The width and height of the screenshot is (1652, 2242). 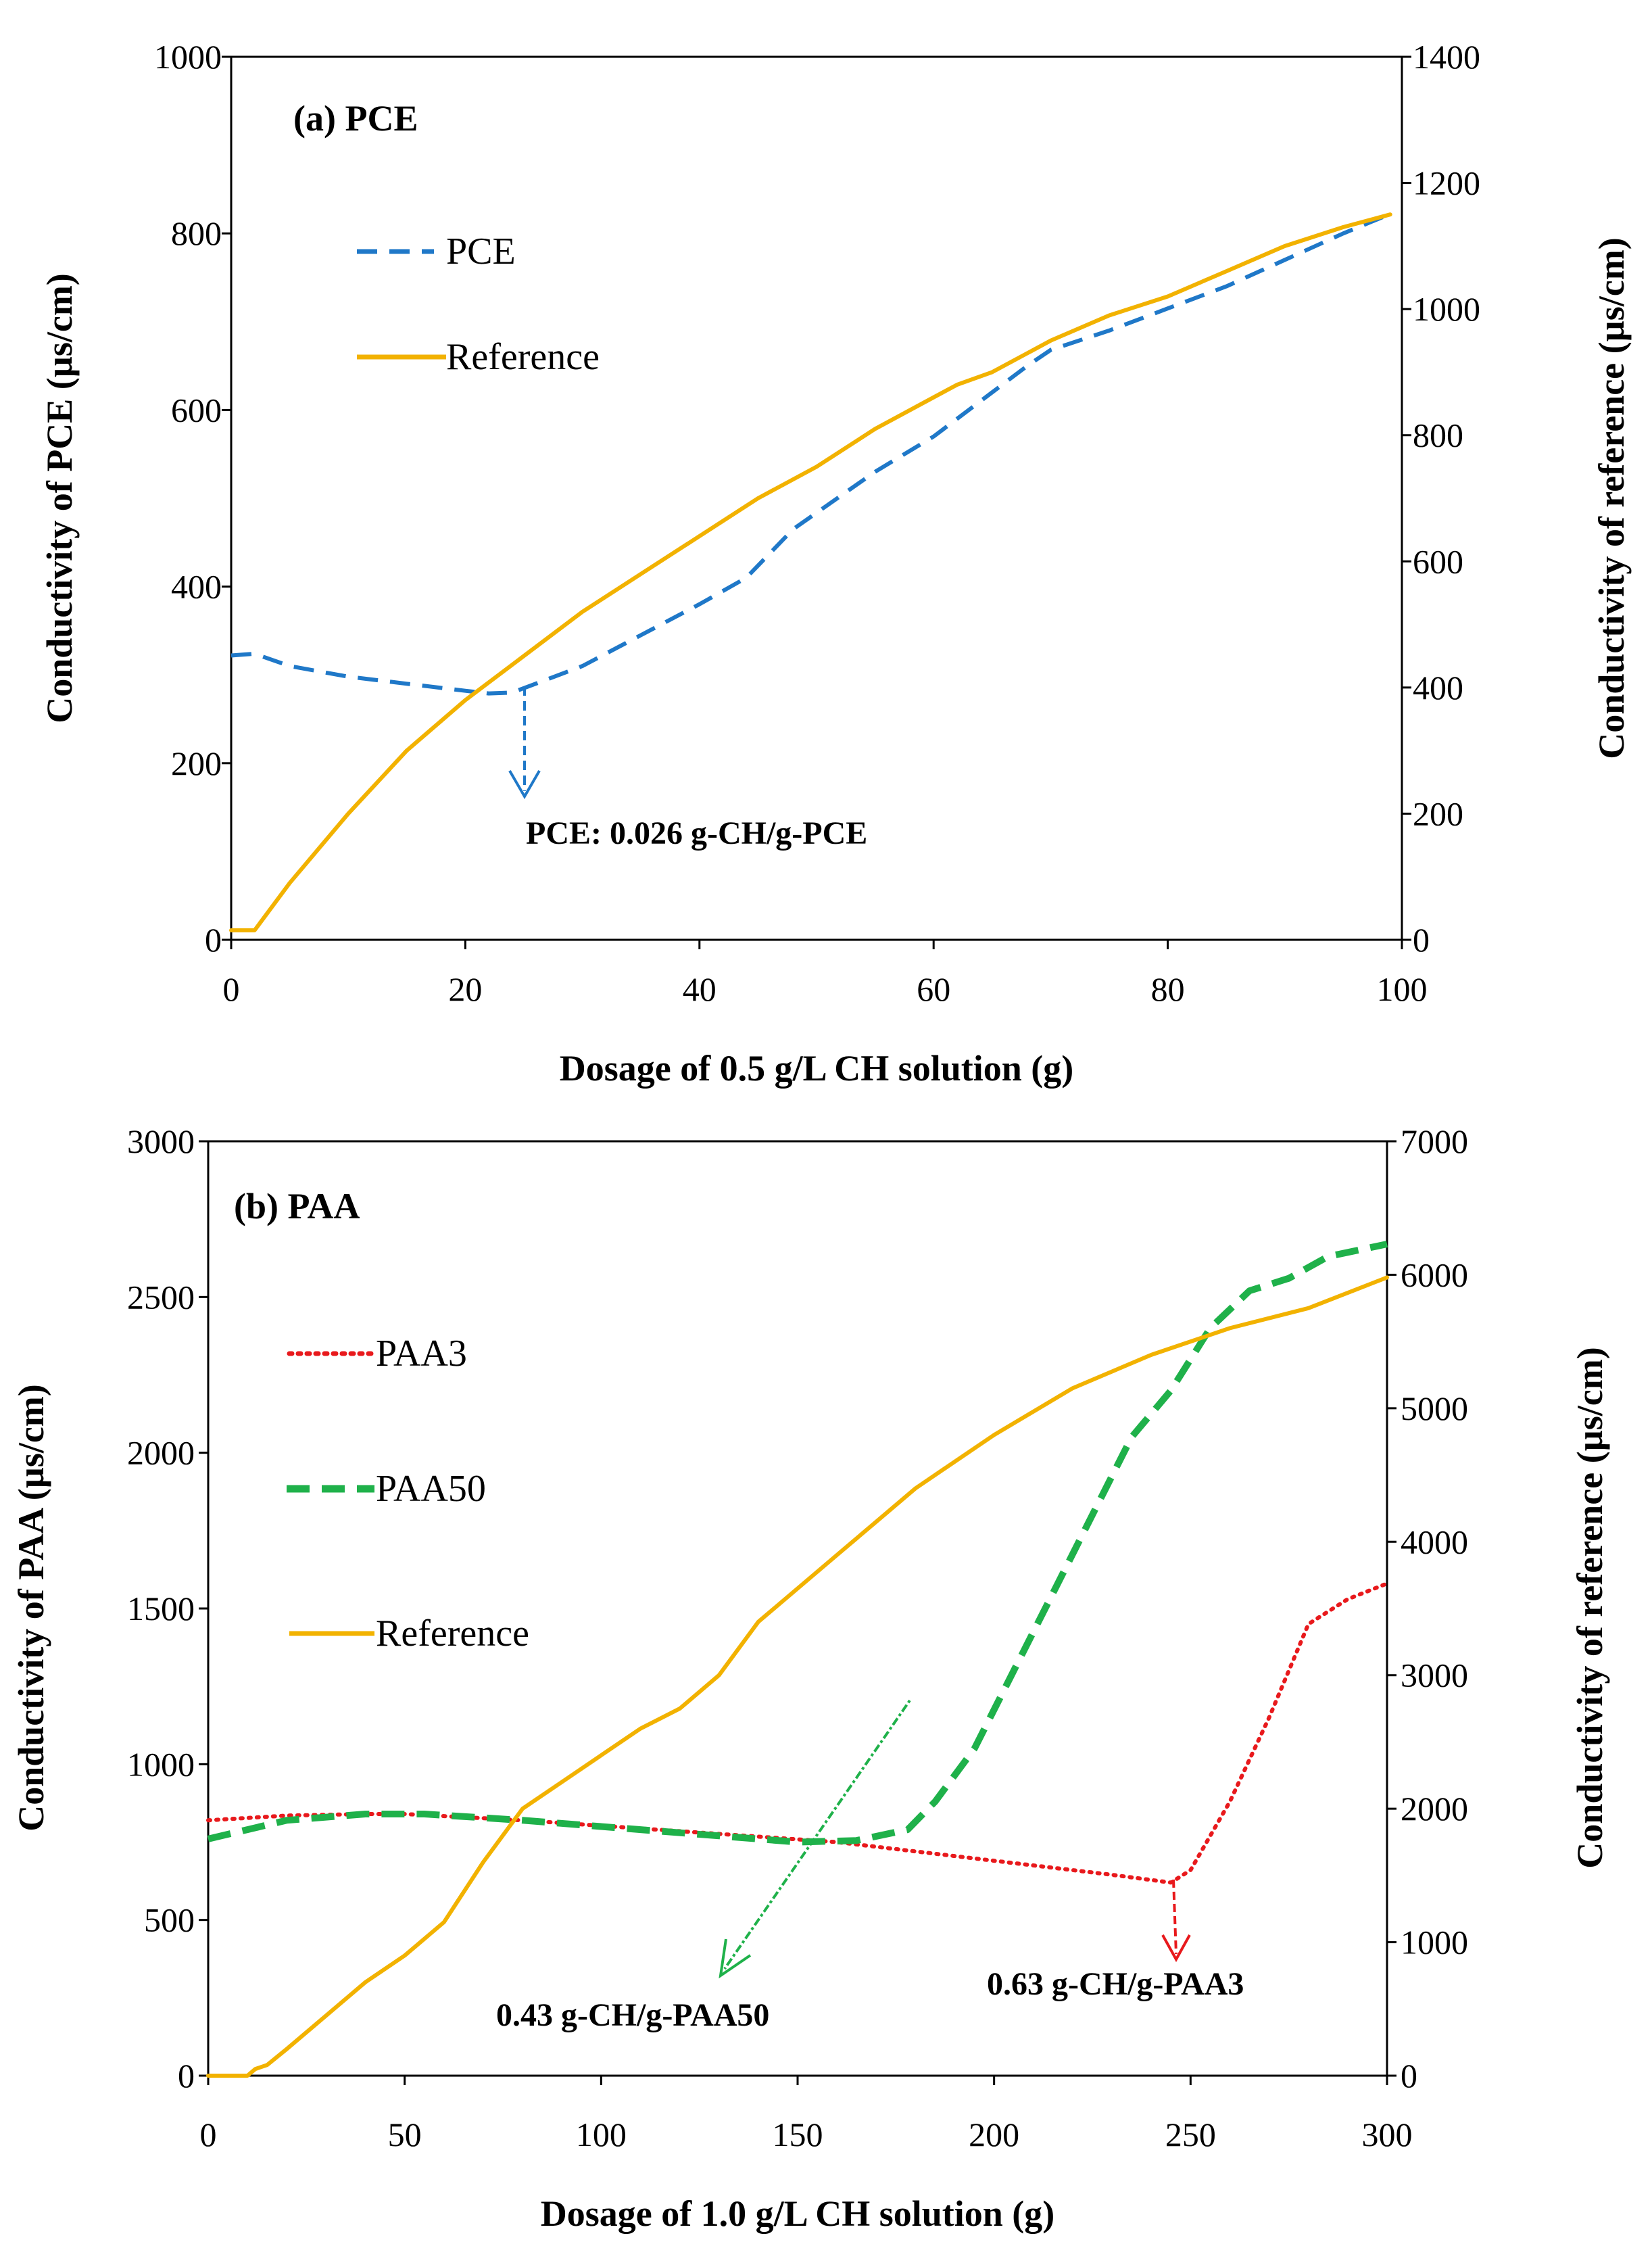 What do you see at coordinates (355, 118) in the screenshot?
I see `panel-label: (a) PCE` at bounding box center [355, 118].